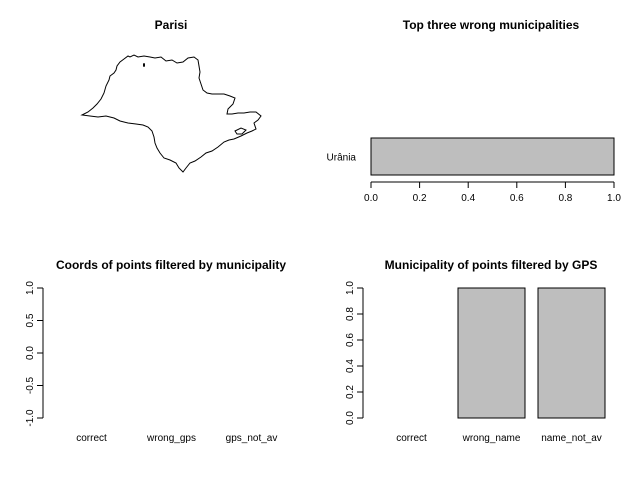 The width and height of the screenshot is (640, 480). Describe the element at coordinates (30, 418) in the screenshot. I see `y-tick-label-0: -1.0` at that location.